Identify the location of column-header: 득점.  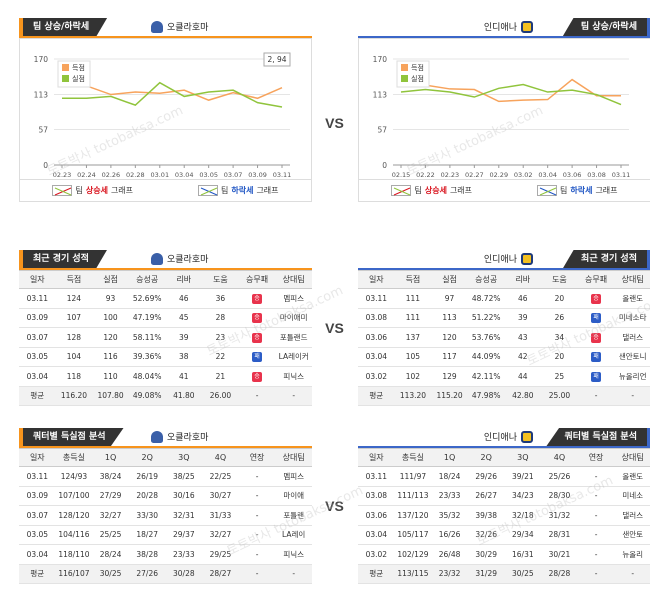
(413, 279).